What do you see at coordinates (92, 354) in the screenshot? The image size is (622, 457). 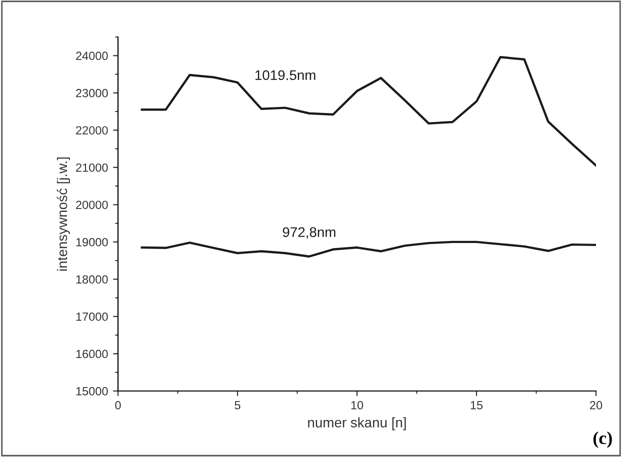 I see `y-tick-label: 16000` at bounding box center [92, 354].